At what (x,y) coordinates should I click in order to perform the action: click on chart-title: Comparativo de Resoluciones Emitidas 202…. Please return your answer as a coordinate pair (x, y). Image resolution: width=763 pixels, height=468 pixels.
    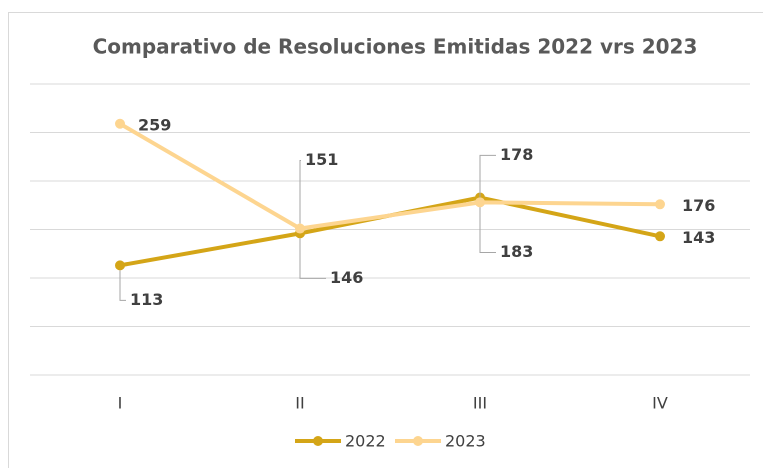
    Looking at the image, I should click on (395, 47).